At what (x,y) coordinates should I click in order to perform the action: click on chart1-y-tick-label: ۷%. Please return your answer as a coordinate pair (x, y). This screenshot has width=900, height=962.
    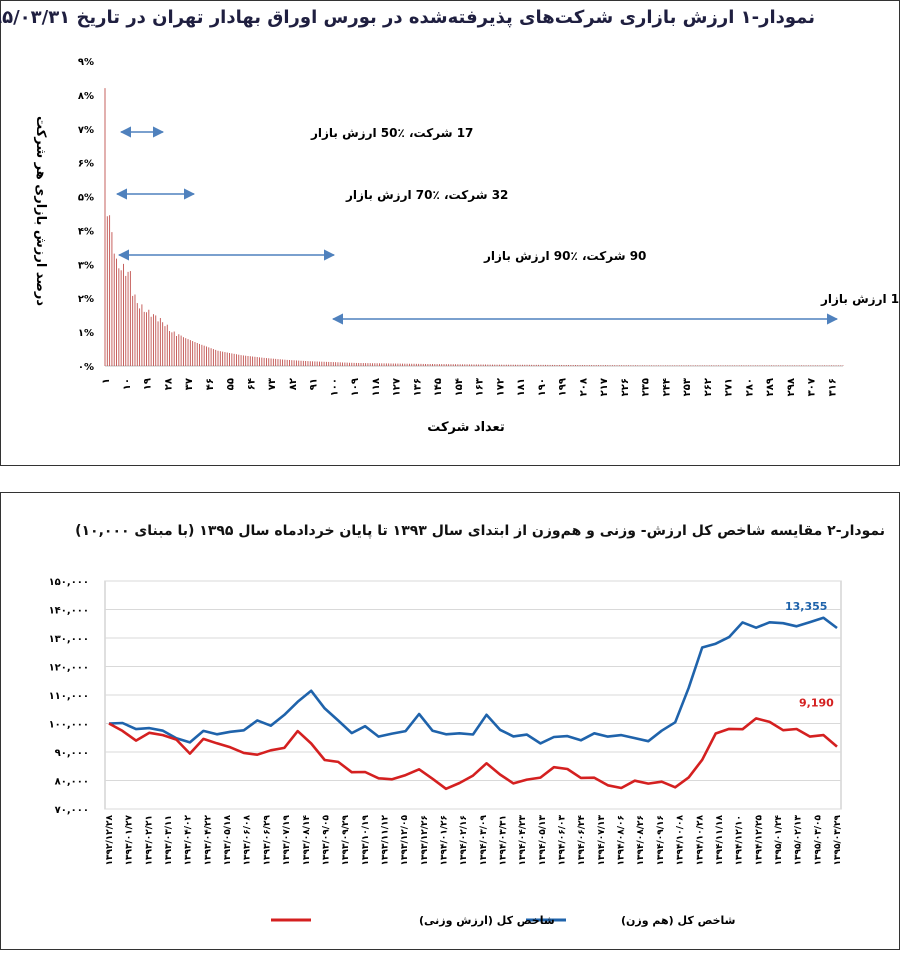
    Looking at the image, I should click on (86, 130).